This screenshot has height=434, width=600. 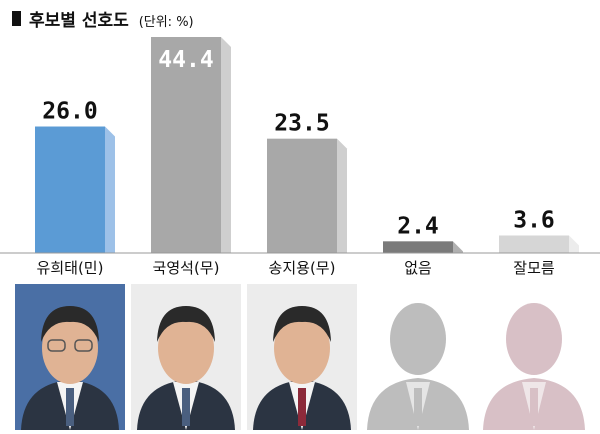 I want to click on title-marker, so click(x=16, y=18).